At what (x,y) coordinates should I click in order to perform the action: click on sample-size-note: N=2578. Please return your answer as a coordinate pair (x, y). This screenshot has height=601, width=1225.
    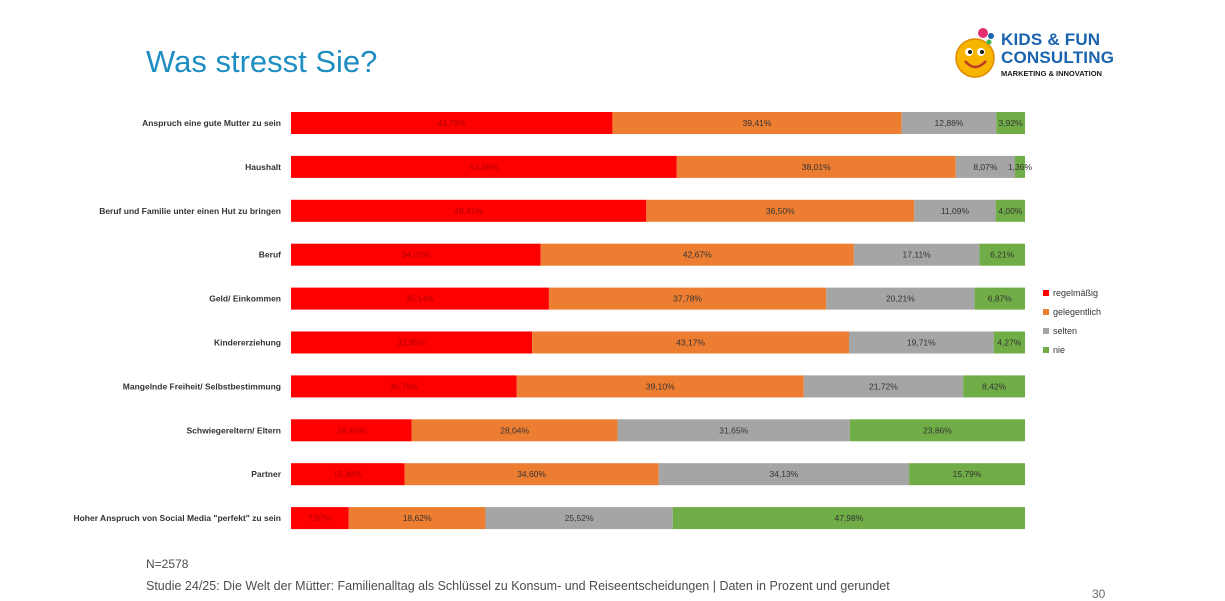
    Looking at the image, I should click on (167, 564).